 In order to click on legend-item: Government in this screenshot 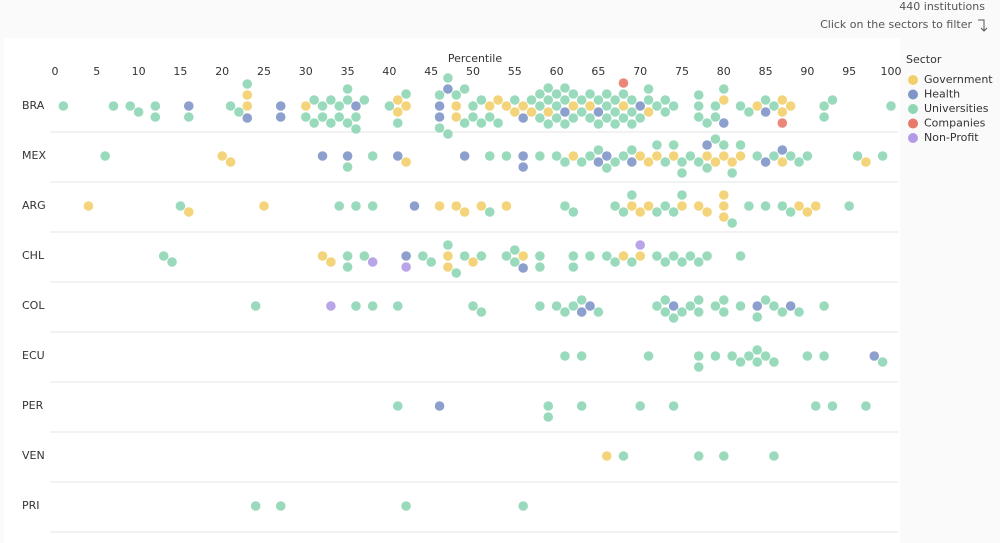, I will do `click(950, 79)`.